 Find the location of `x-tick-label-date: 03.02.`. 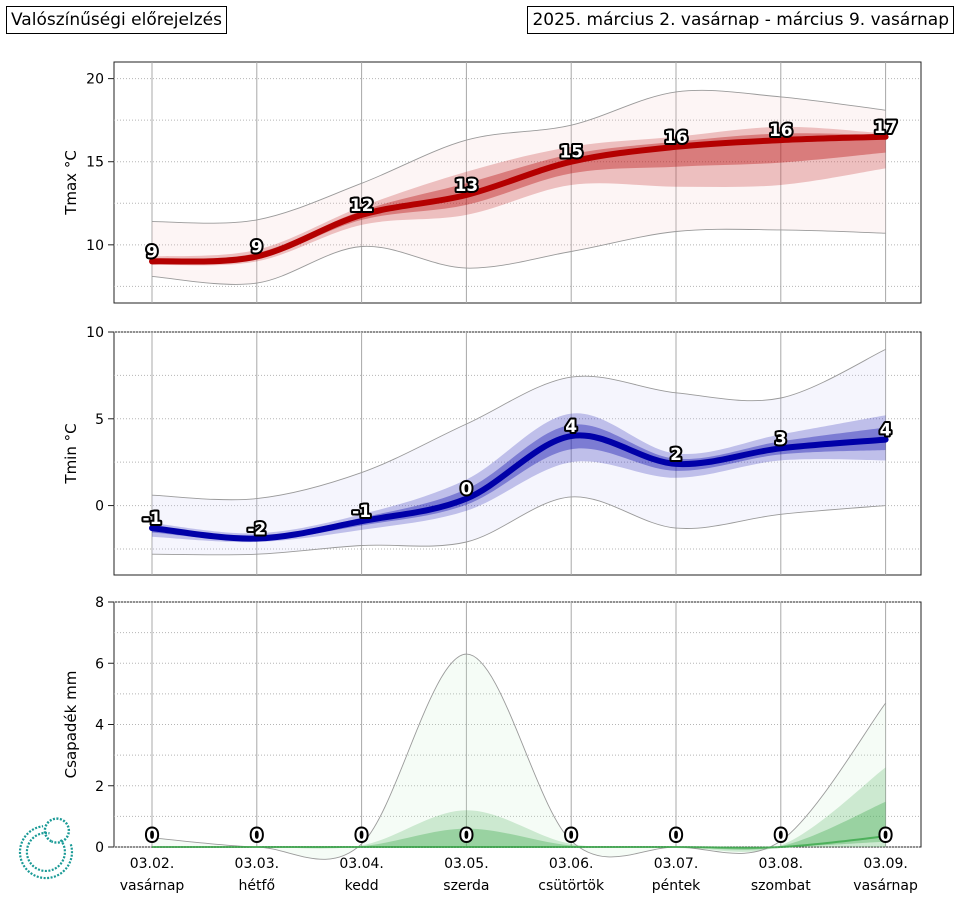

x-tick-label-date: 03.02. is located at coordinates (152, 864).